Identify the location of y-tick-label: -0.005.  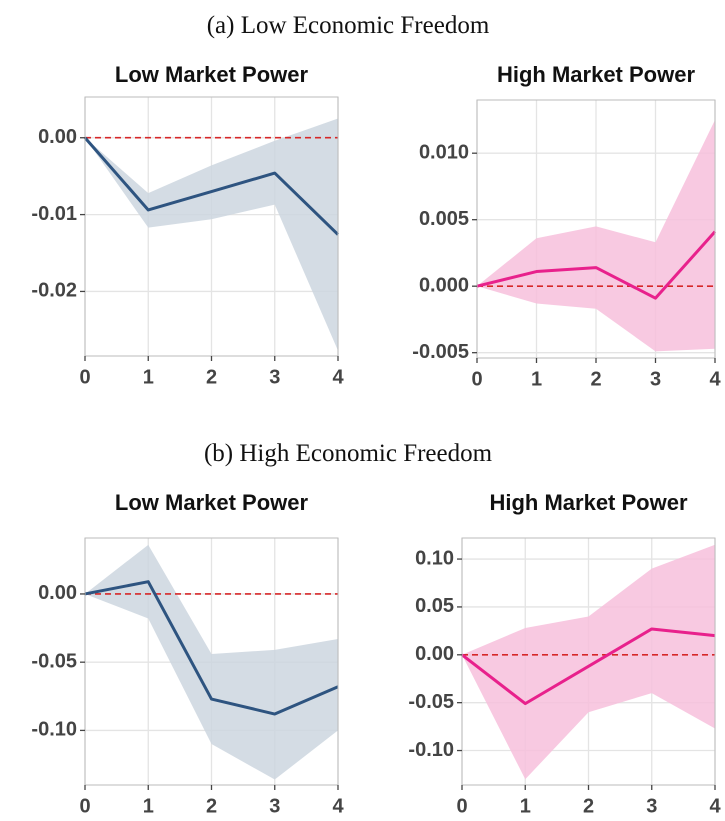
(440, 352).